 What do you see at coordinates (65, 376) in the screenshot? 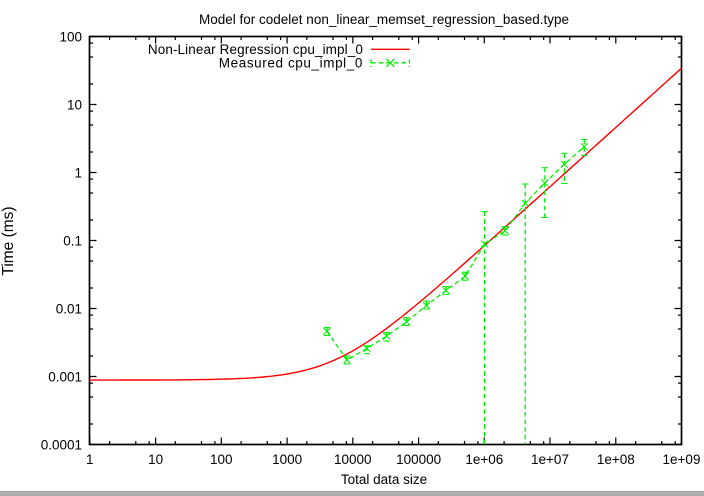
I see `svg-text: 0.001` at bounding box center [65, 376].